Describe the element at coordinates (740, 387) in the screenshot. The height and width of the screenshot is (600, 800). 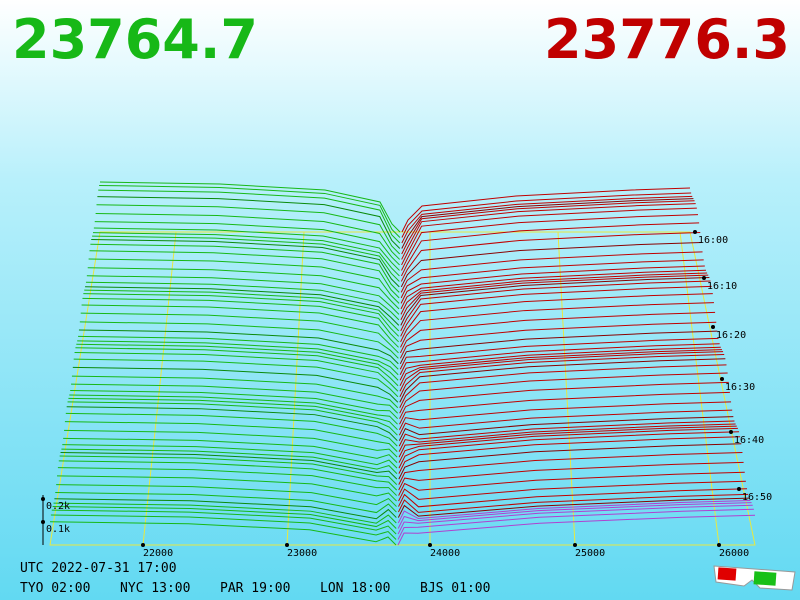
I see `time-label: 16:30` at that location.